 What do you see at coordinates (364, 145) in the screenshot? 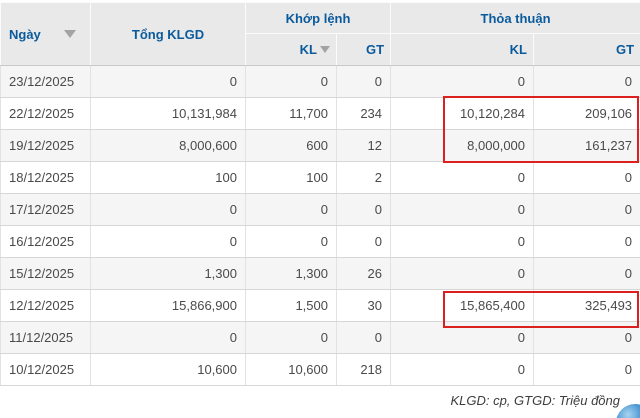
I see `cell-matched-gt: 12` at bounding box center [364, 145].